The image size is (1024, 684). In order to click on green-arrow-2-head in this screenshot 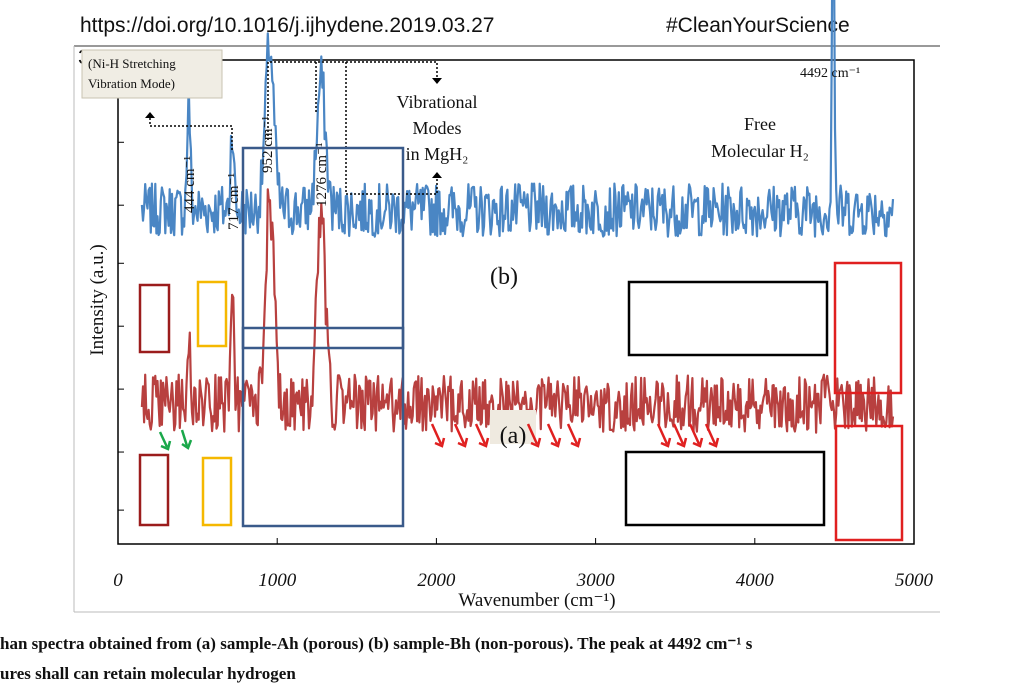, I will do `click(187, 444)`.